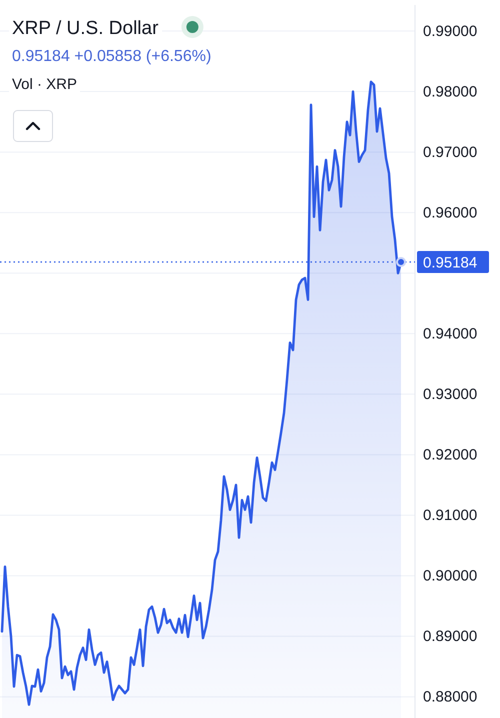  What do you see at coordinates (450, 152) in the screenshot?
I see `y-tick-label: 0.97000` at bounding box center [450, 152].